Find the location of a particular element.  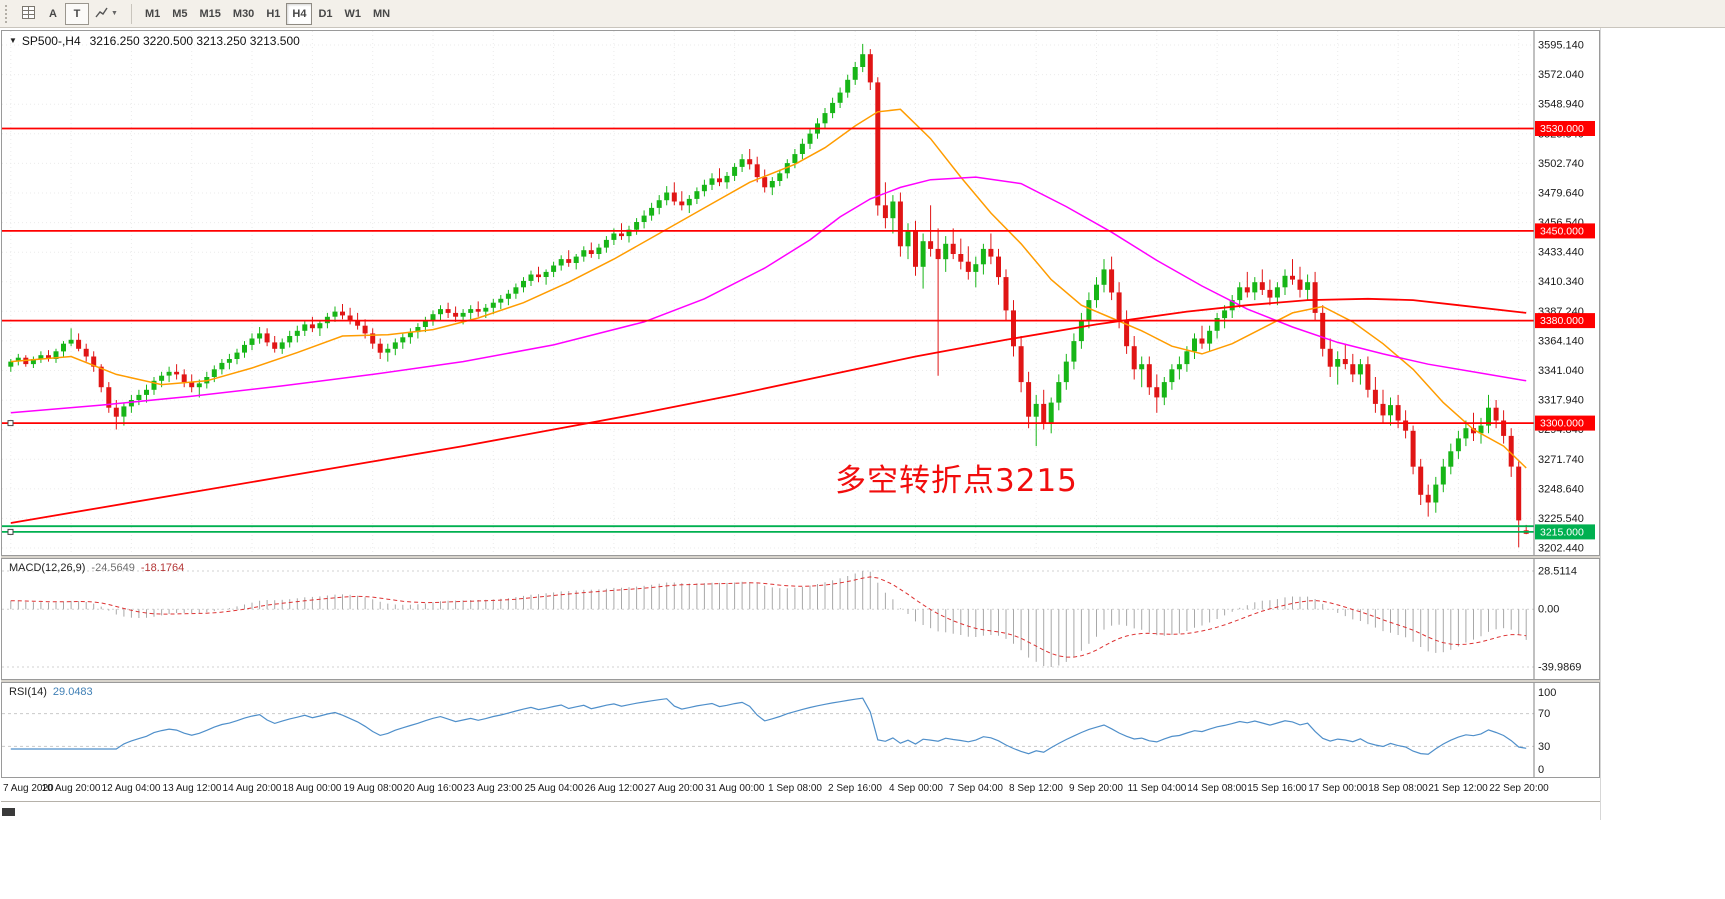

rsi-panel: 100 70 30 0 RSI(14) 29.0483 is located at coordinates (800, 730).